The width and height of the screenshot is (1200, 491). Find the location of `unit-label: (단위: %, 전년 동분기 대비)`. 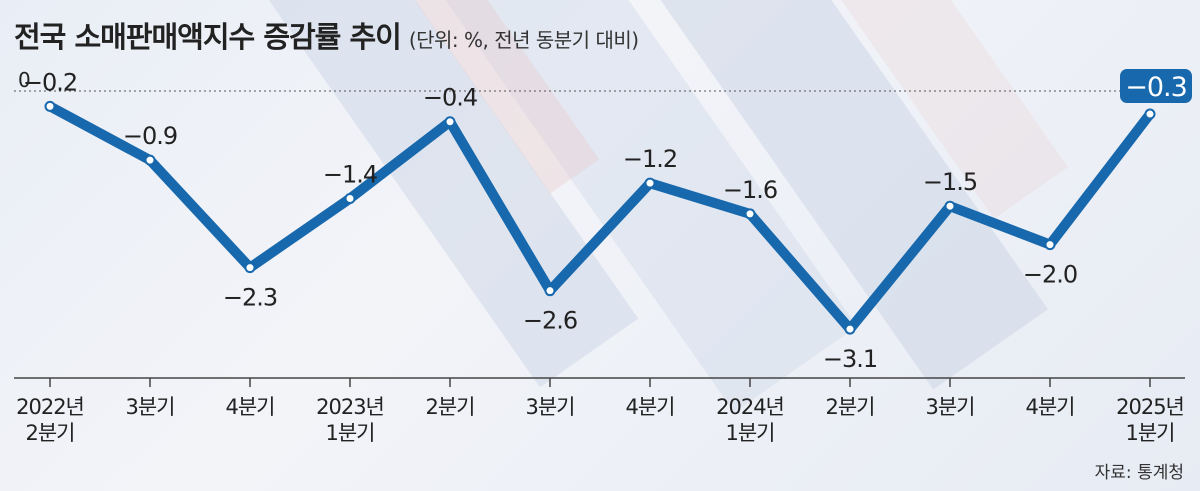

unit-label: (단위: %, 전년 동분기 대비) is located at coordinates (523, 40).